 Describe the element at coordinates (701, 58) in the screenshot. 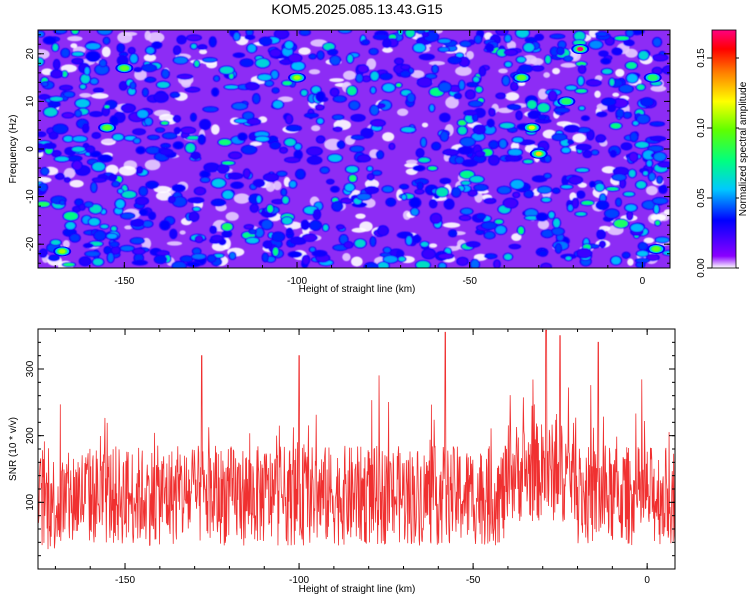

I see `colorbar-tick-label: 0.15` at that location.